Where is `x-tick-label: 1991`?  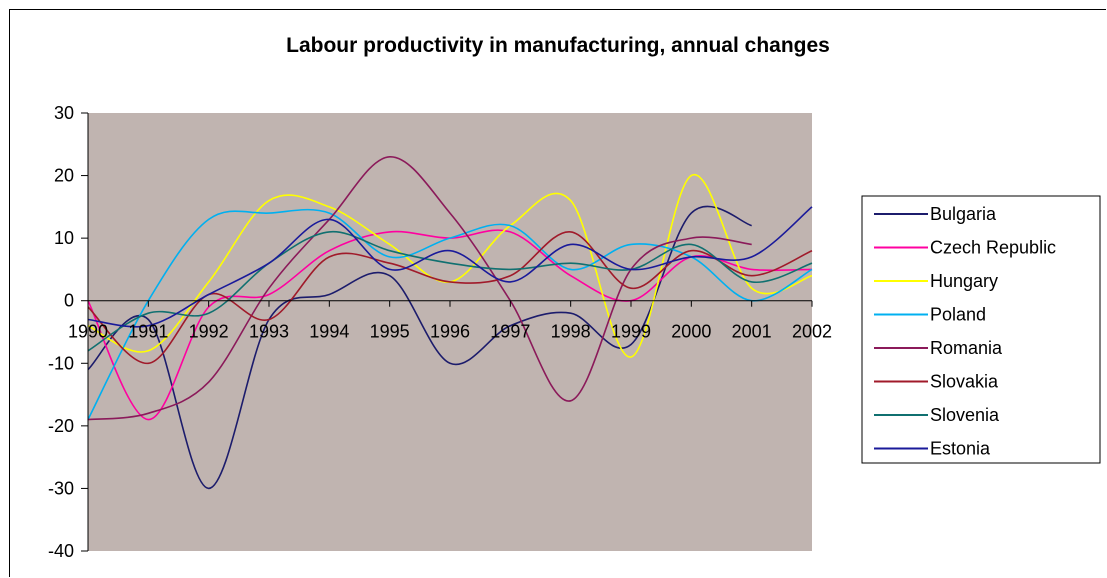
x-tick-label: 1991 is located at coordinates (148, 332).